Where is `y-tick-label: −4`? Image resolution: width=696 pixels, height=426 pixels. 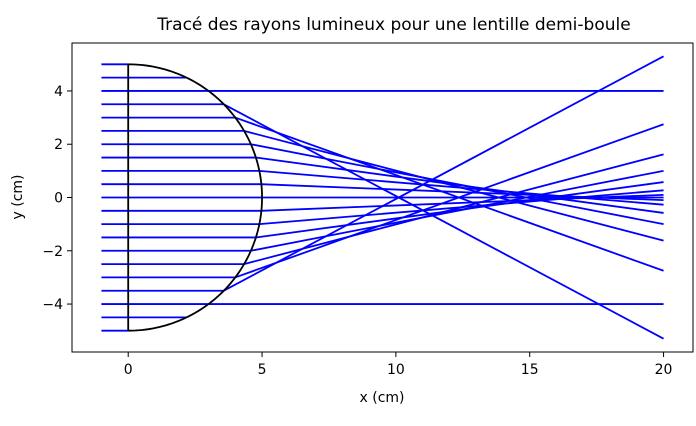
y-tick-label: −4 is located at coordinates (52, 305).